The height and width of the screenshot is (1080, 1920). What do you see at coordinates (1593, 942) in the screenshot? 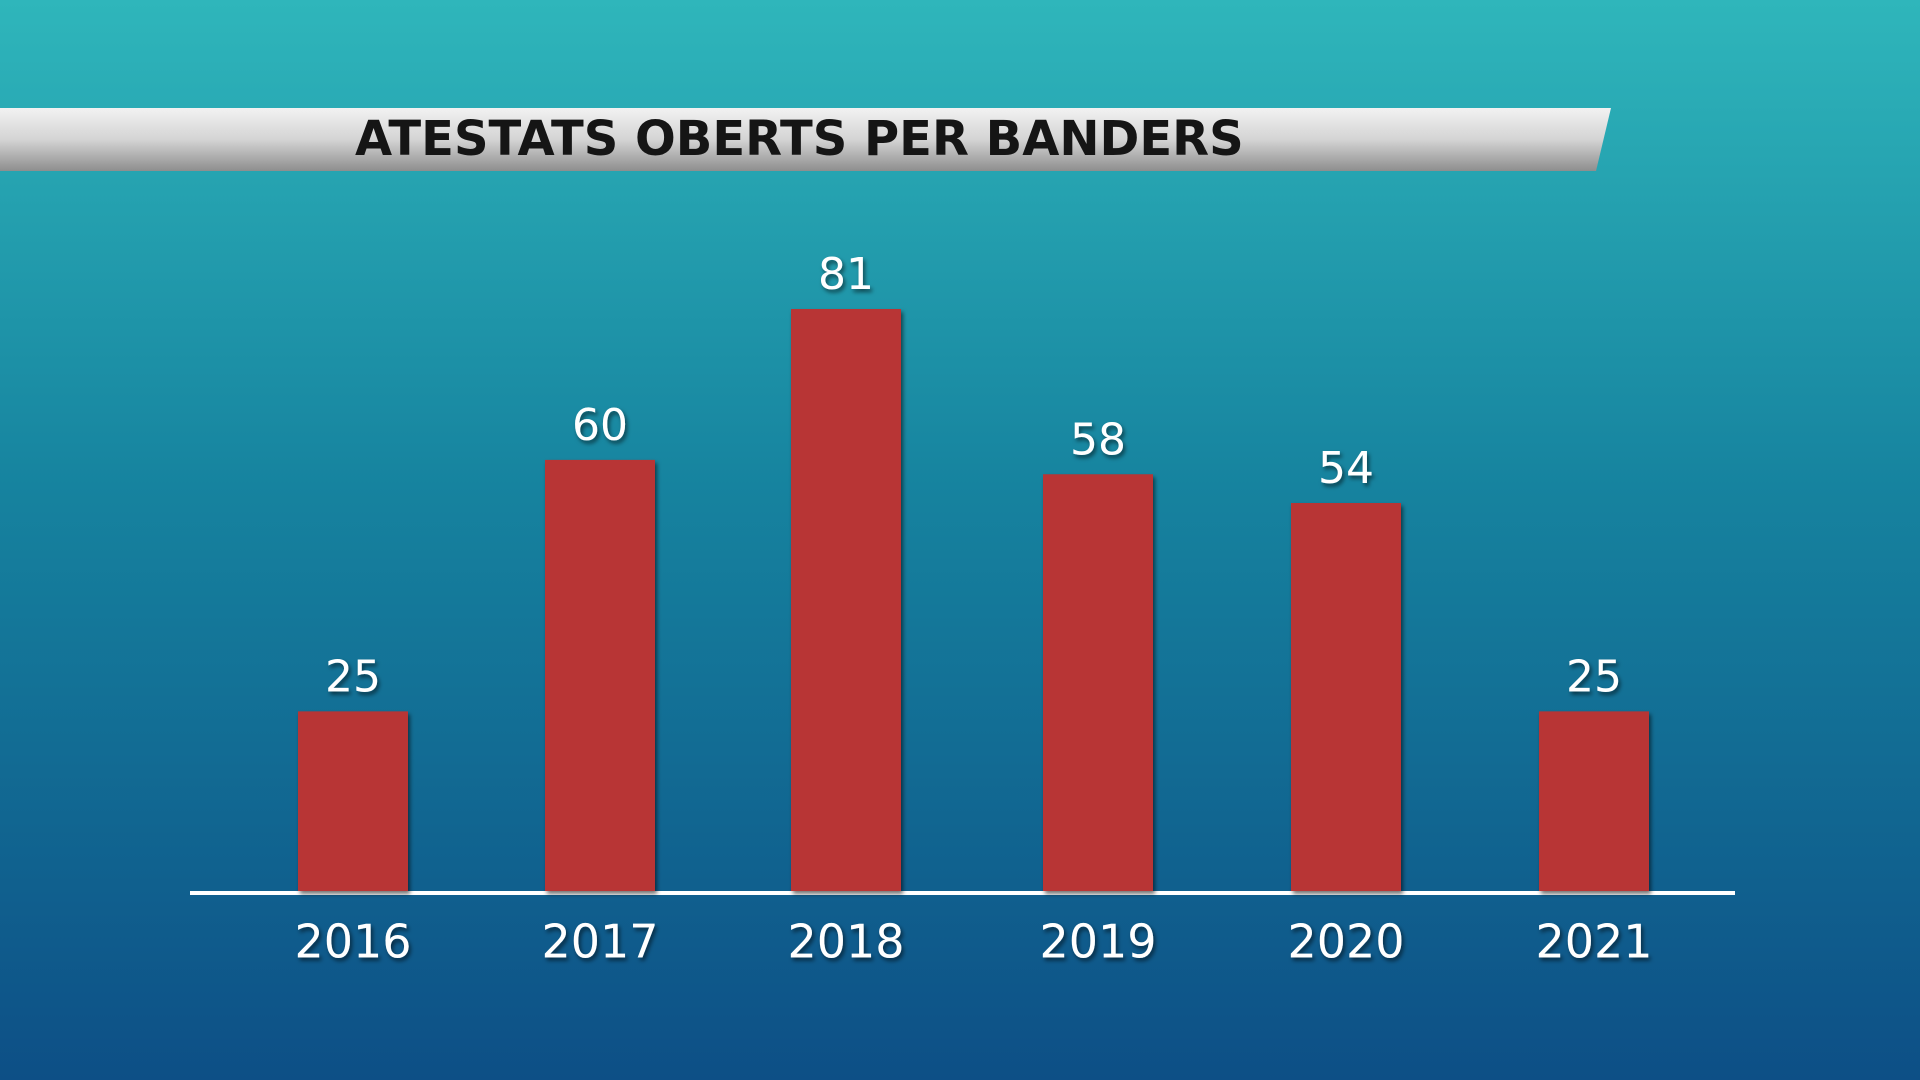
I see `x-tick-label: 2021` at bounding box center [1593, 942].